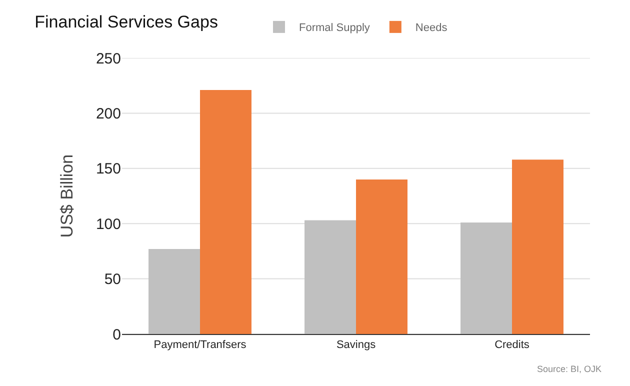  Describe the element at coordinates (108, 169) in the screenshot. I see `y-tick-label: 150` at that location.